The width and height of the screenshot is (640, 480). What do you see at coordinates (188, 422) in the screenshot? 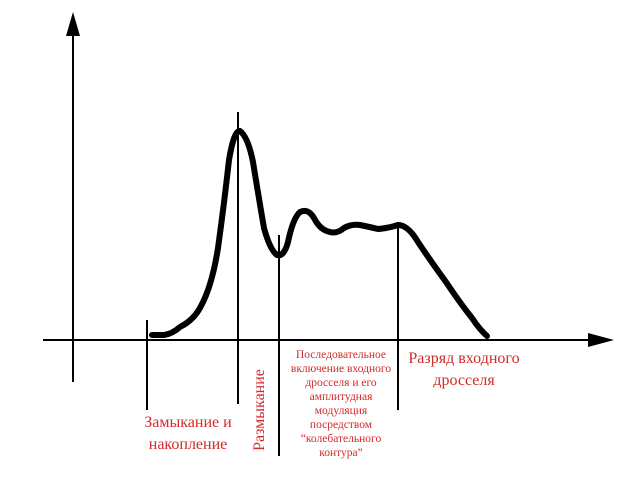
I see `phase-label-line: Замыкание и` at bounding box center [188, 422].